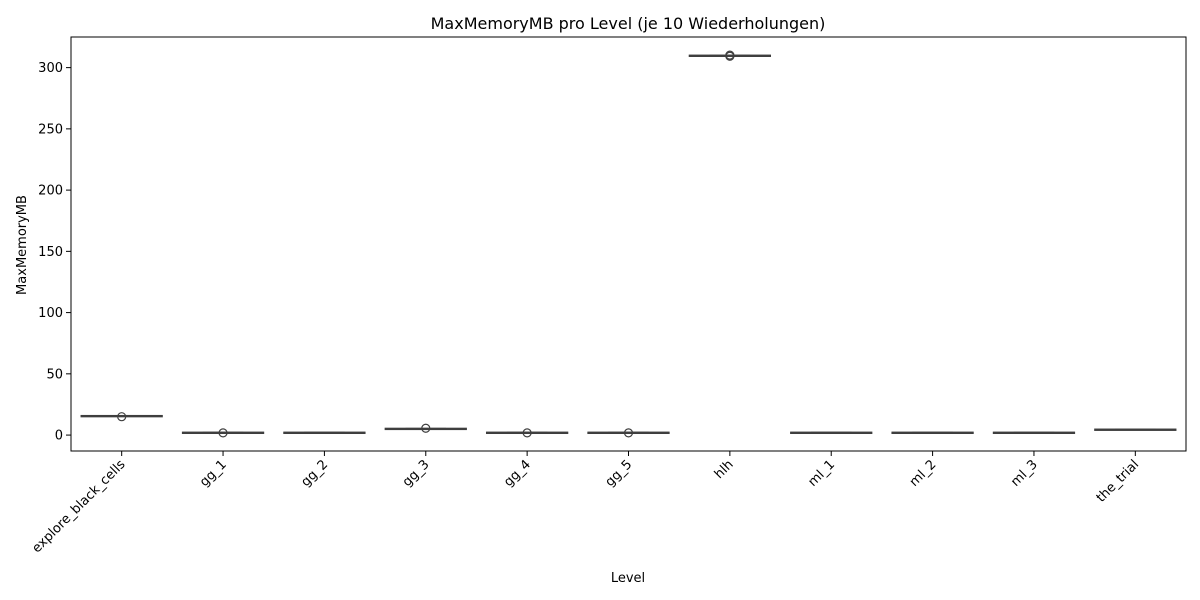 Image resolution: width=1200 pixels, height=600 pixels. I want to click on y-tick-label: 150, so click(50, 252).